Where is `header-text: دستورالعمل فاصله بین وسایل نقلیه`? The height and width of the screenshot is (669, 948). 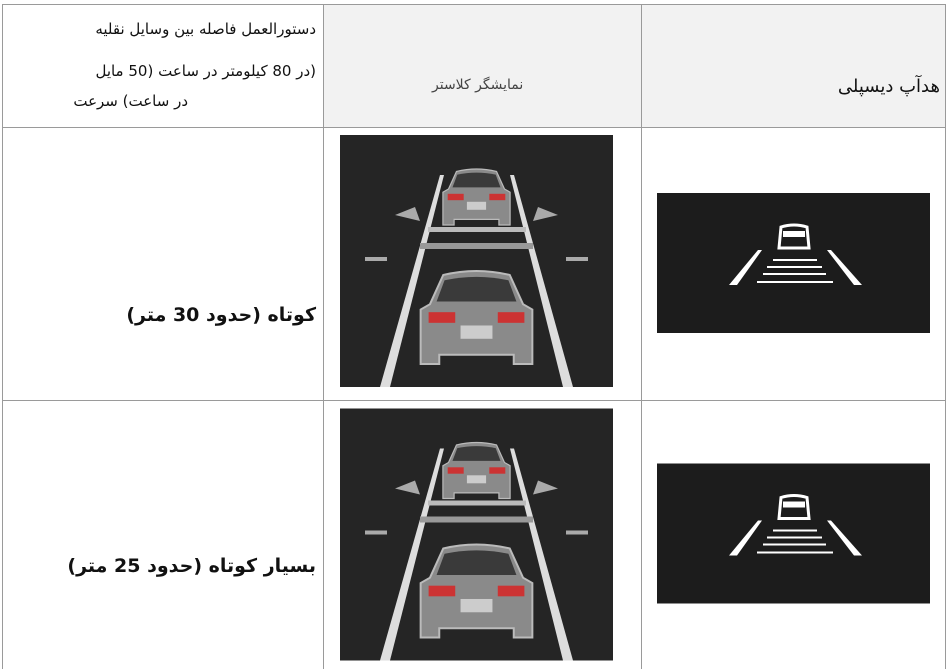 header-text: دستورالعمل فاصله بین وسایل نقلیه is located at coordinates (205, 29).